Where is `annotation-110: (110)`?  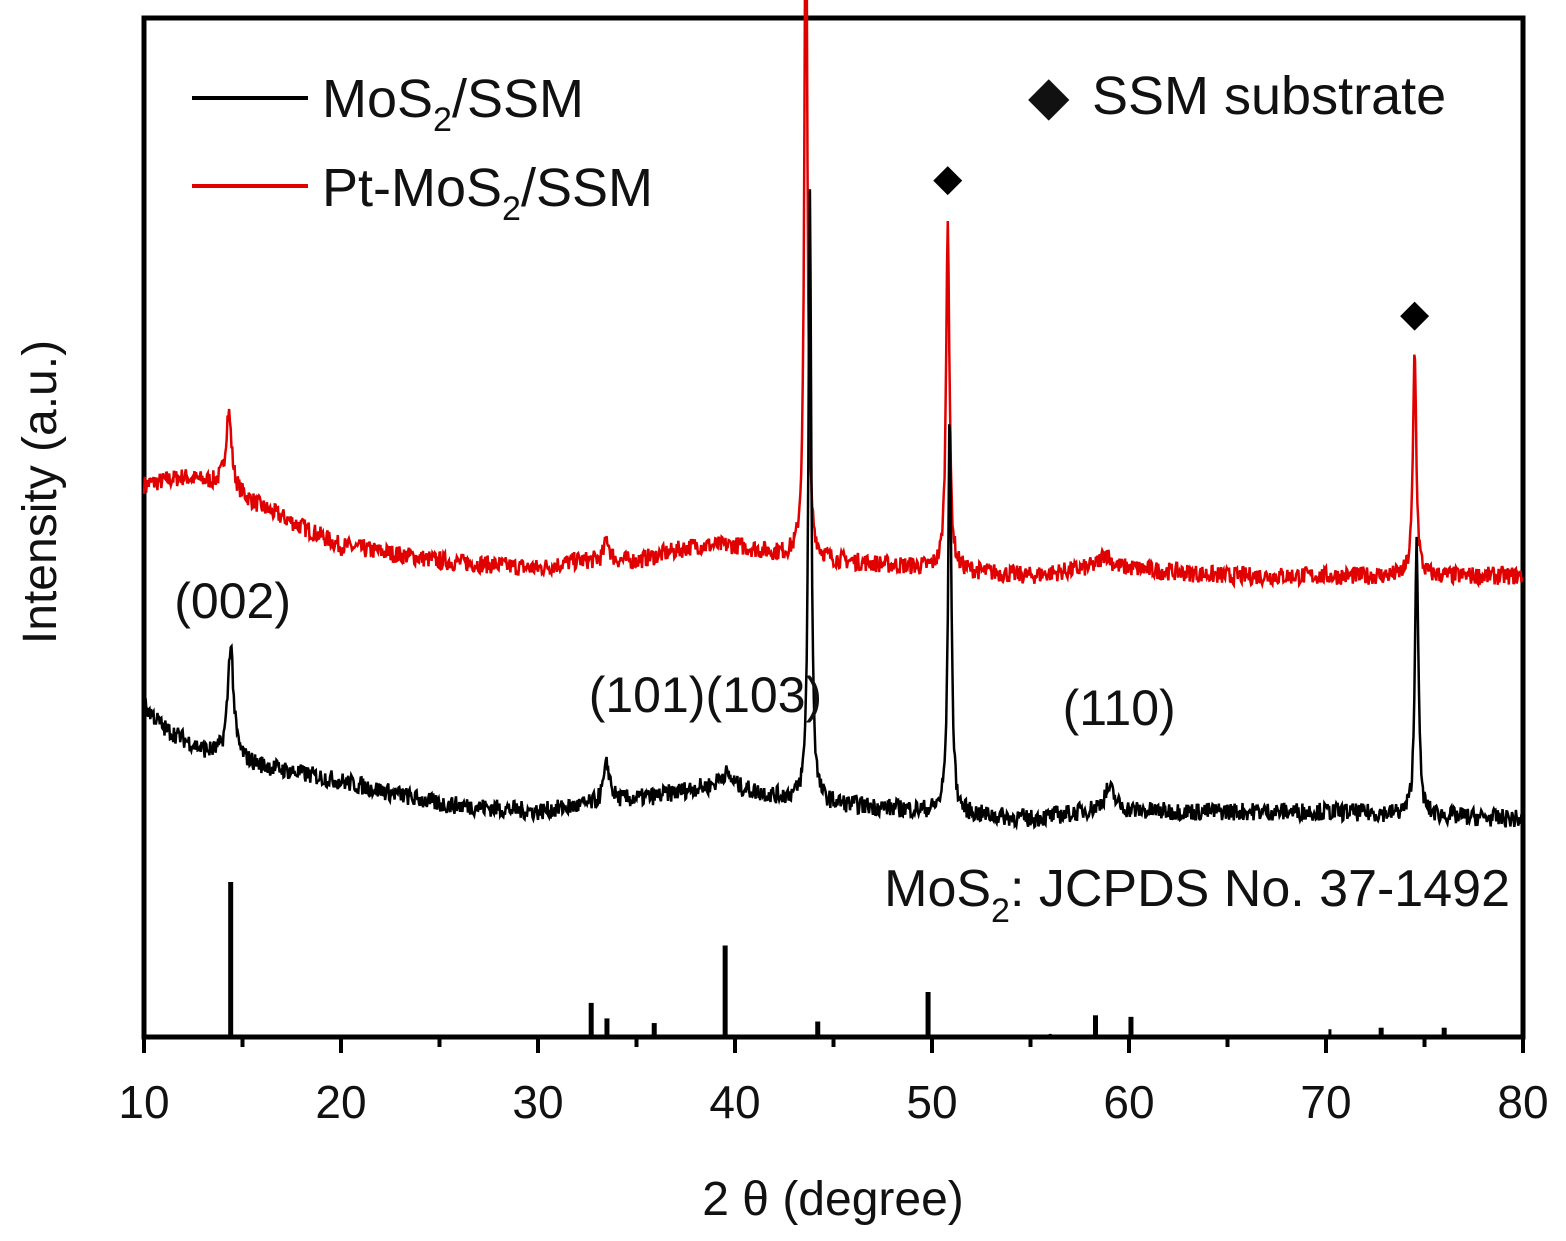 annotation-110: (110) is located at coordinates (1119, 708).